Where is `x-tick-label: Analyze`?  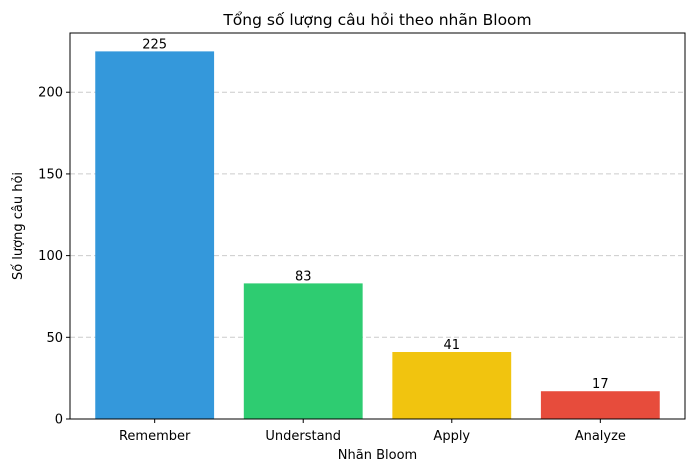 x-tick-label: Analyze is located at coordinates (600, 436).